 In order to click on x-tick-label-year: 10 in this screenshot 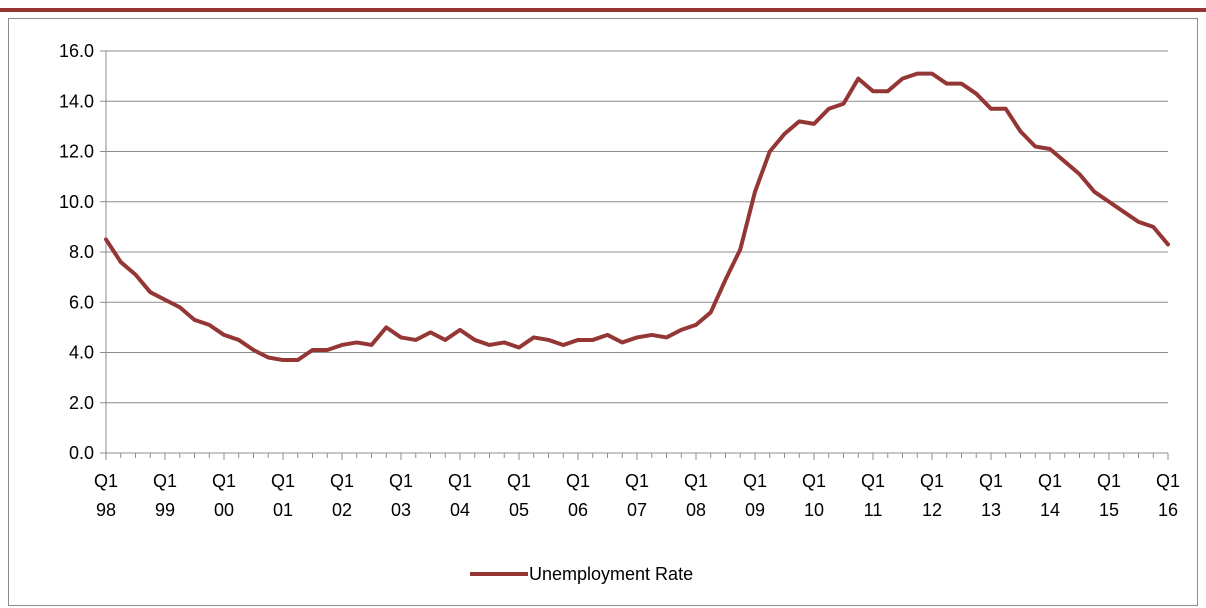, I will do `click(814, 510)`.